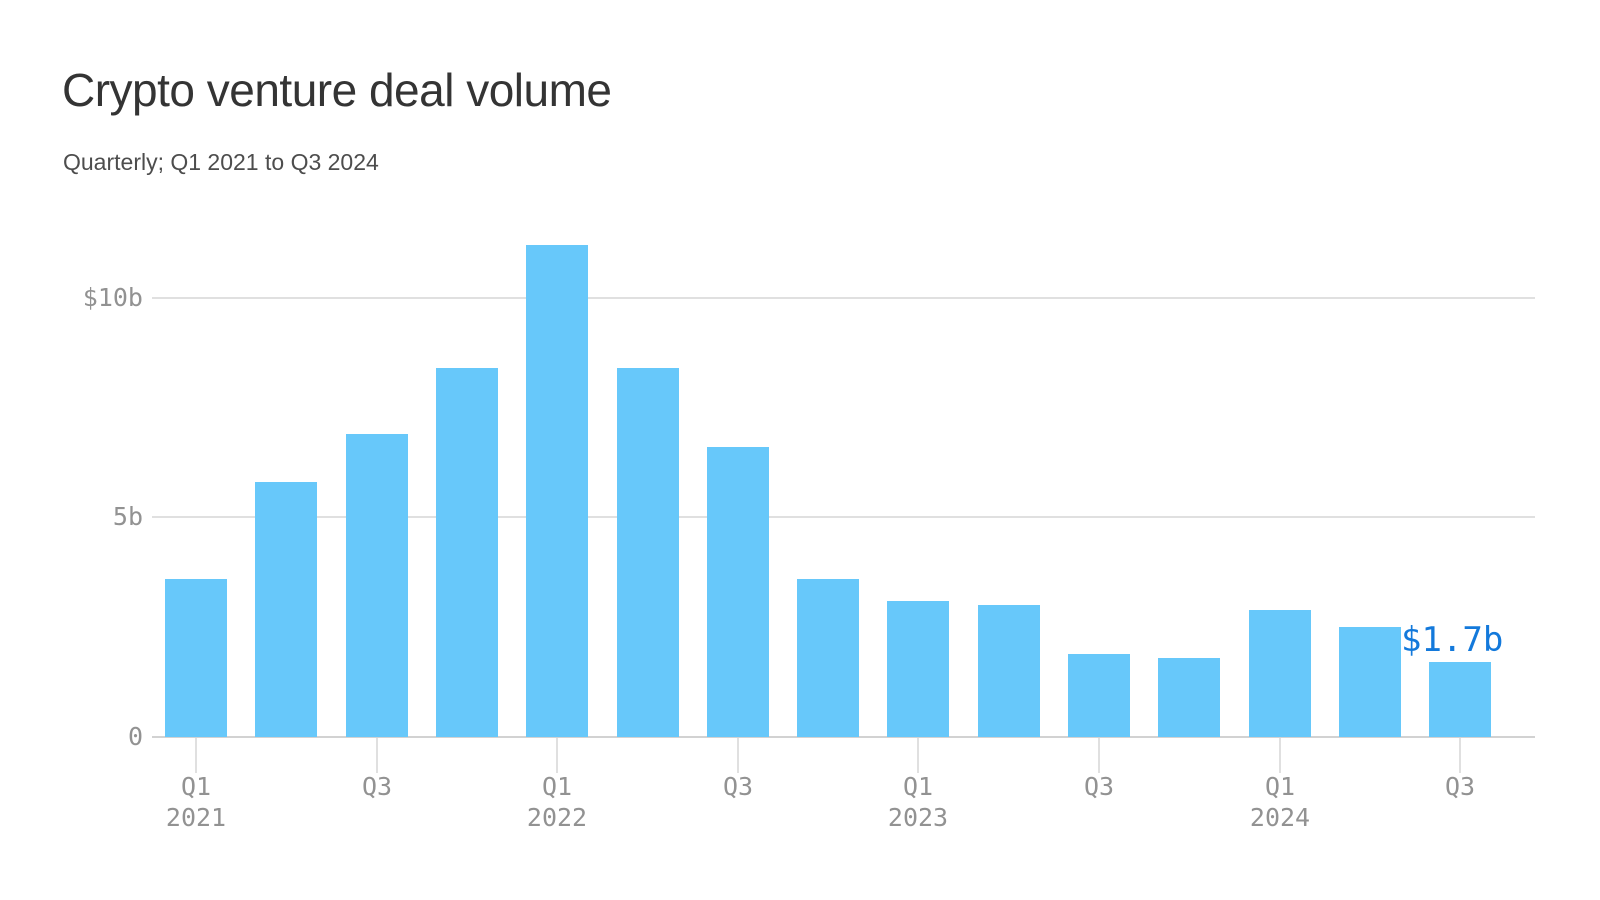  What do you see at coordinates (337, 90) in the screenshot?
I see `chart-title: Crypto venture deal volume` at bounding box center [337, 90].